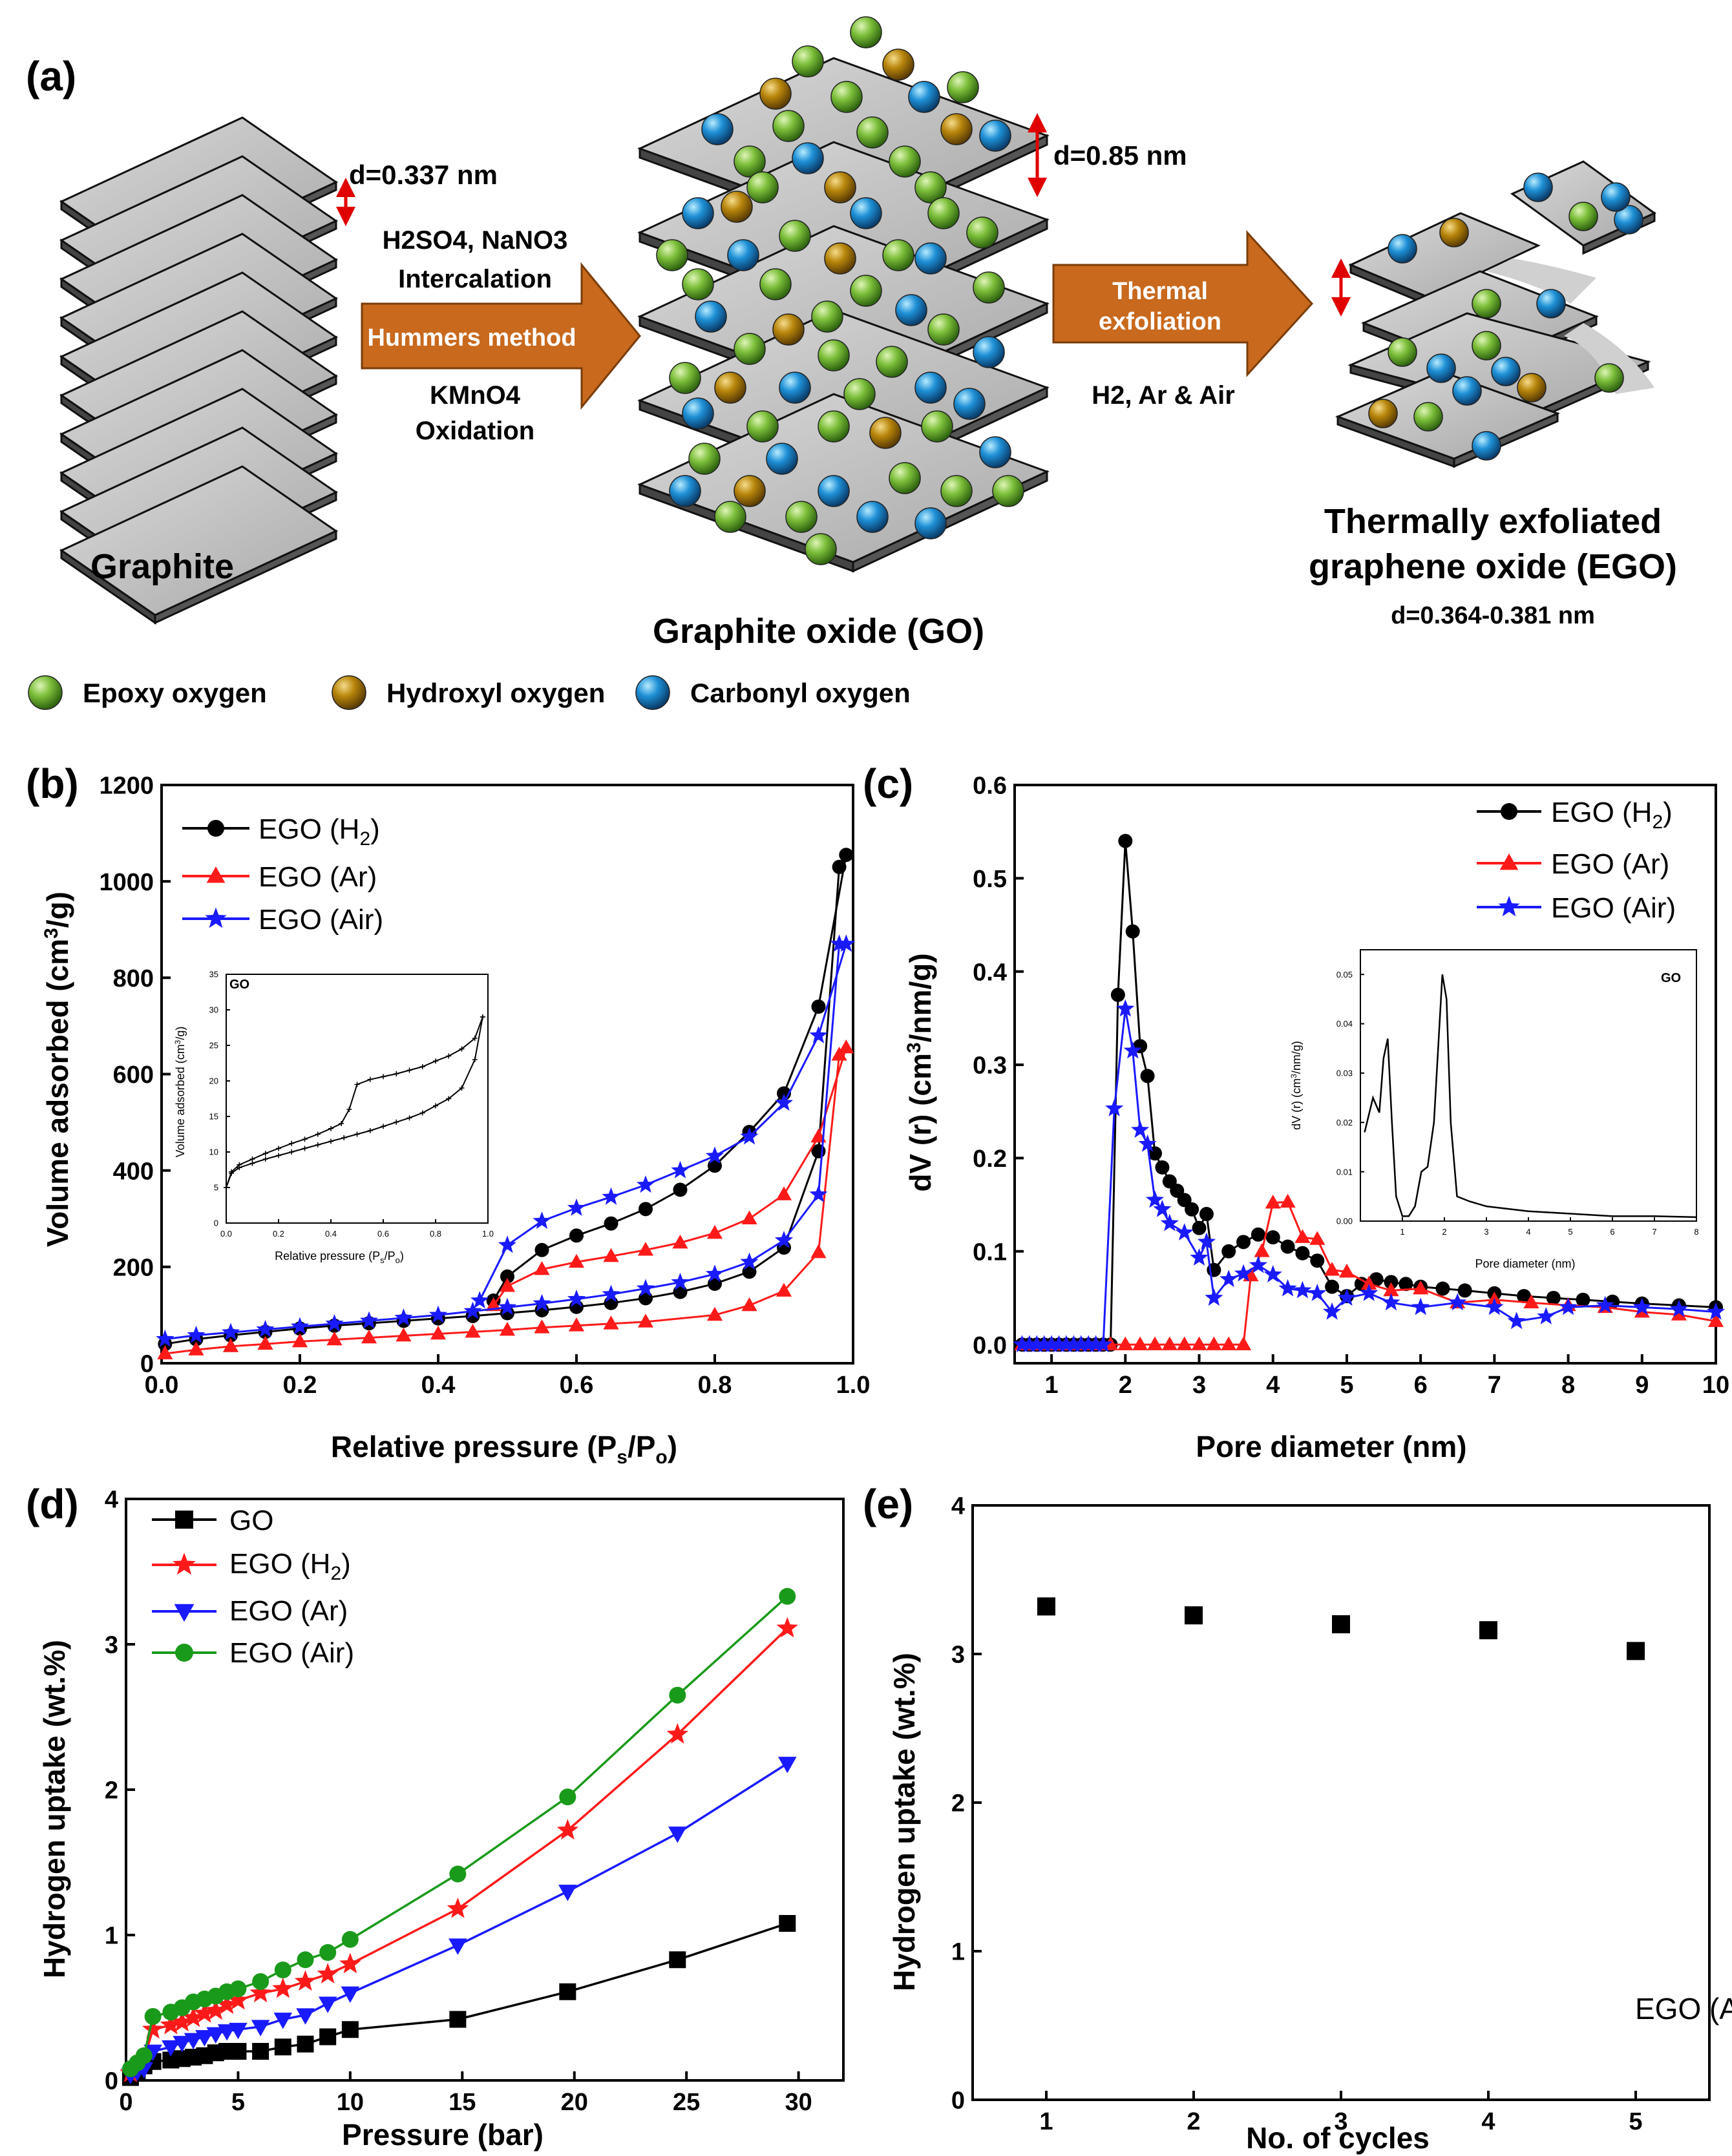 The height and width of the screenshot is (2156, 1732). What do you see at coordinates (1612, 1232) in the screenshot?
I see `chart-c-inset-xtick-label: 6` at bounding box center [1612, 1232].